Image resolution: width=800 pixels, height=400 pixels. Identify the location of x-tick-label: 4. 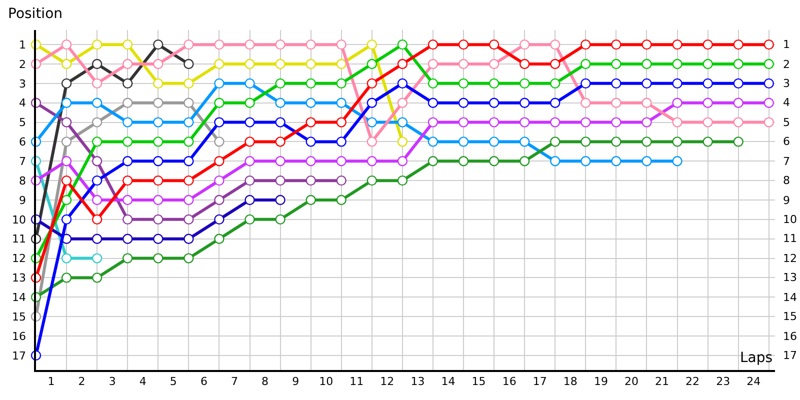
(142, 381).